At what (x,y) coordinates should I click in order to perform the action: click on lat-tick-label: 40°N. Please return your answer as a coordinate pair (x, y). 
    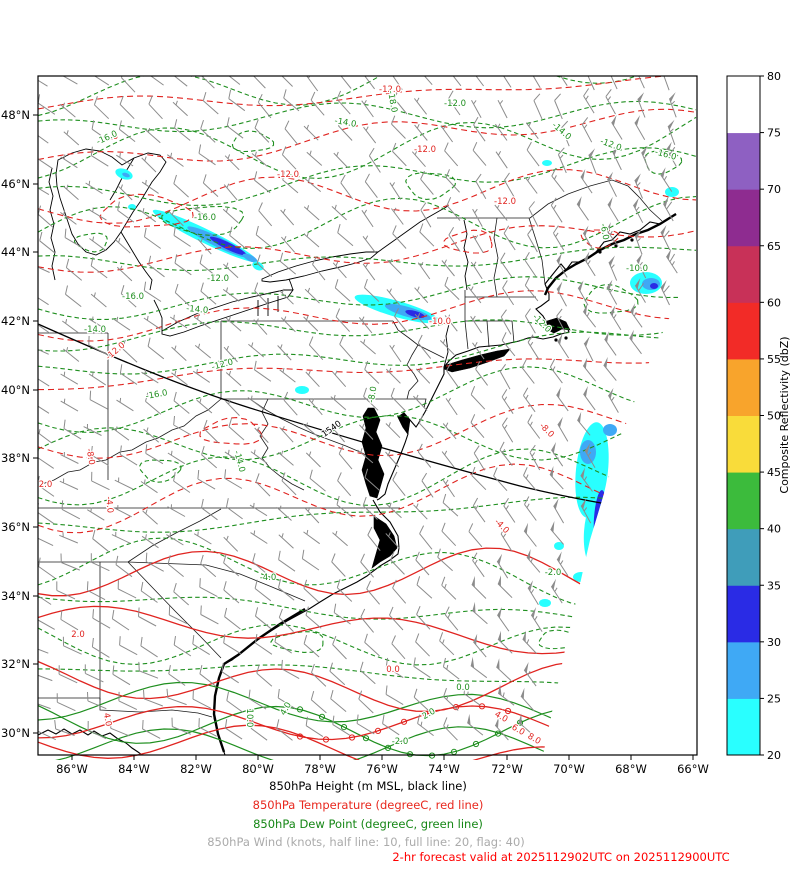
    Looking at the image, I should click on (15, 390).